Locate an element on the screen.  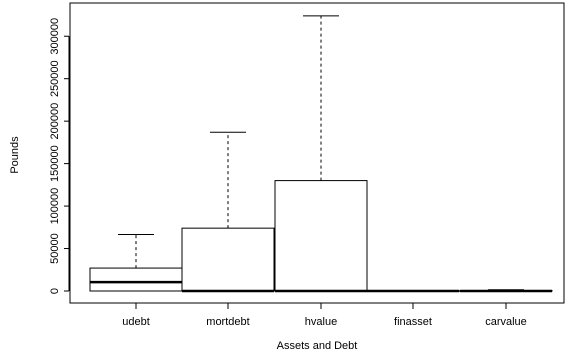
x-axis: udebt mortdebt hvalue finasset carvalue is located at coordinates (324, 315).